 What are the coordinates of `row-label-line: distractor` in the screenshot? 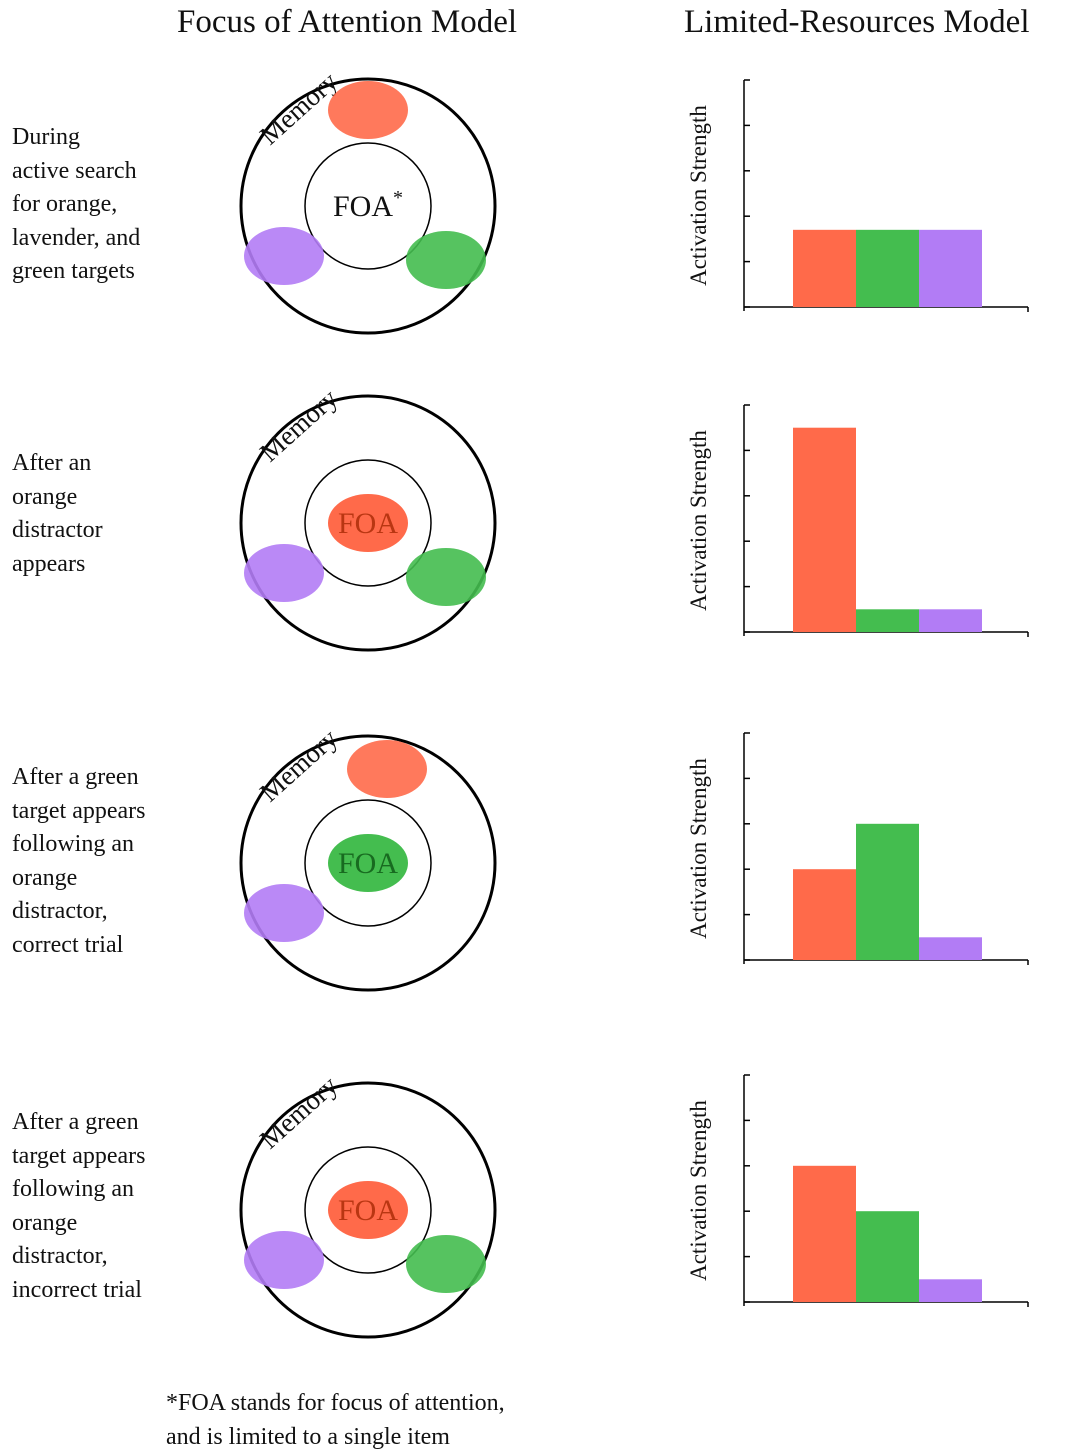 It's located at (57, 530).